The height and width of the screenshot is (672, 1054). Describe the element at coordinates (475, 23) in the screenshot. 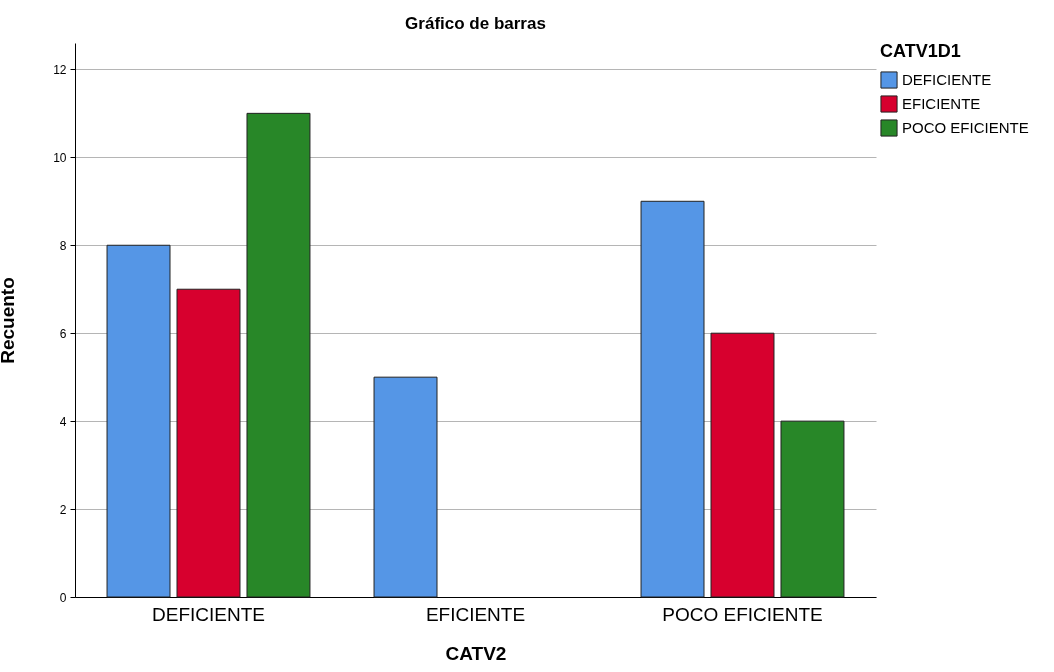

I see `chart-title: Gráfico de barras` at that location.